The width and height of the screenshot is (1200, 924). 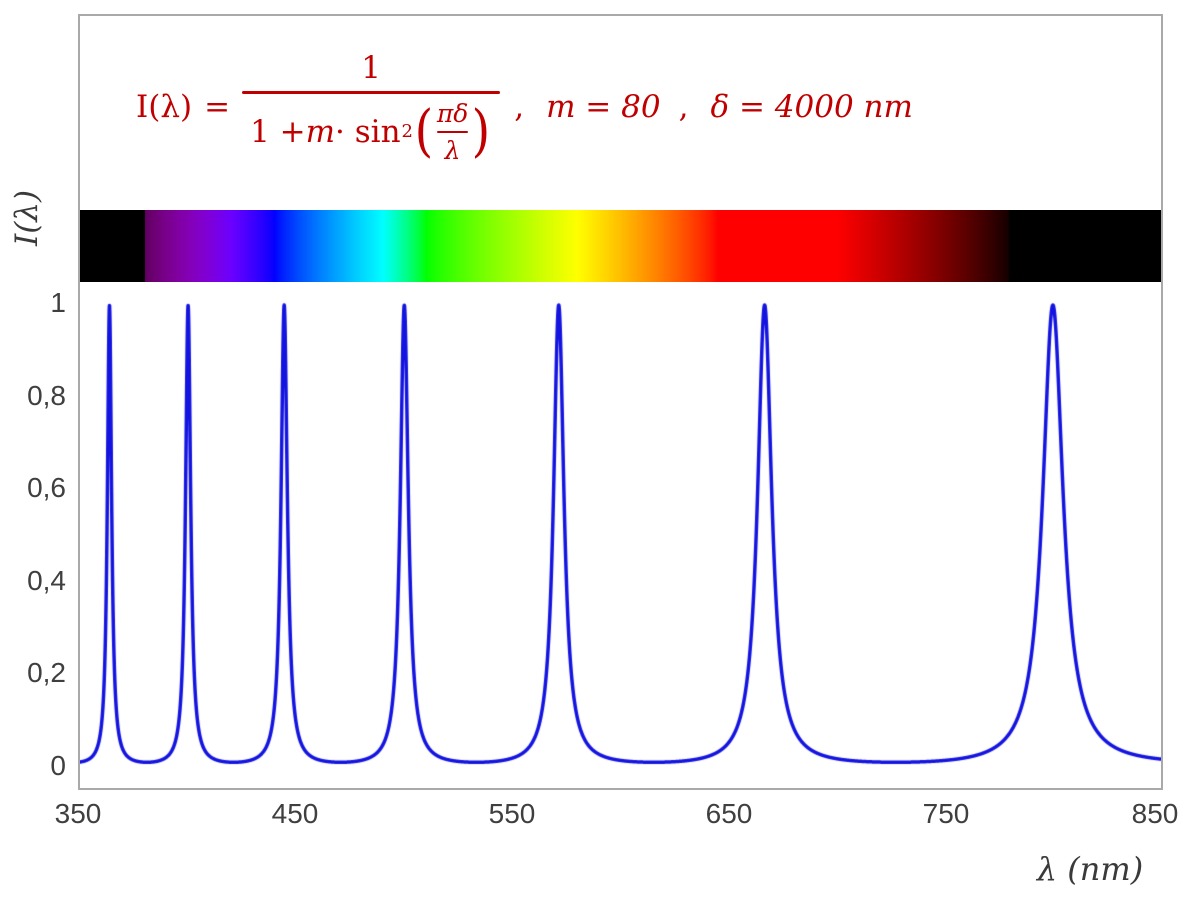 I want to click on x-axis-title: λ (nm), so click(x=1090, y=869).